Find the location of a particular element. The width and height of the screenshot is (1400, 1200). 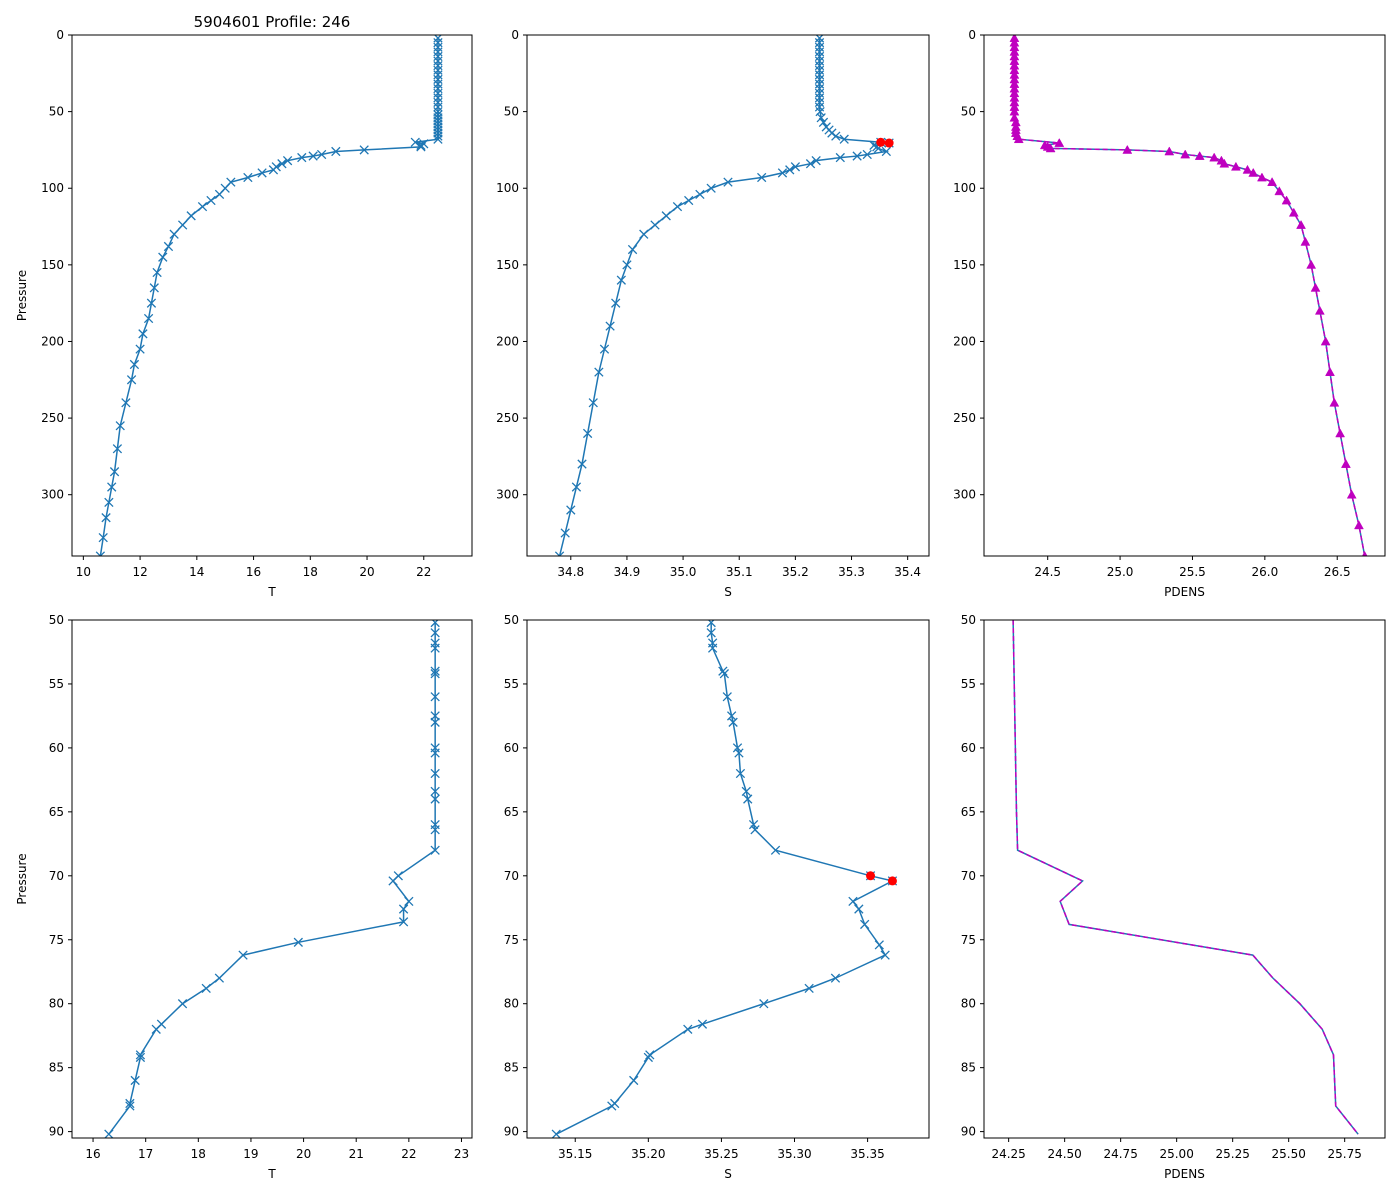

x-tick-label: 21 is located at coordinates (356, 1154).